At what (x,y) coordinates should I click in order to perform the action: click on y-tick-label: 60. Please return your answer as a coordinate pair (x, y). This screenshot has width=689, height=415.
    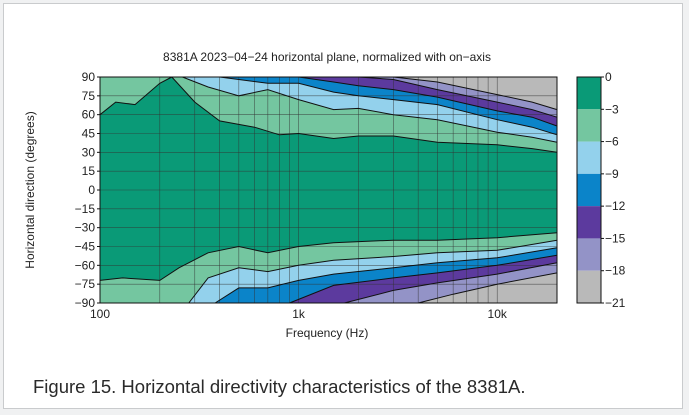
    Looking at the image, I should click on (89, 115).